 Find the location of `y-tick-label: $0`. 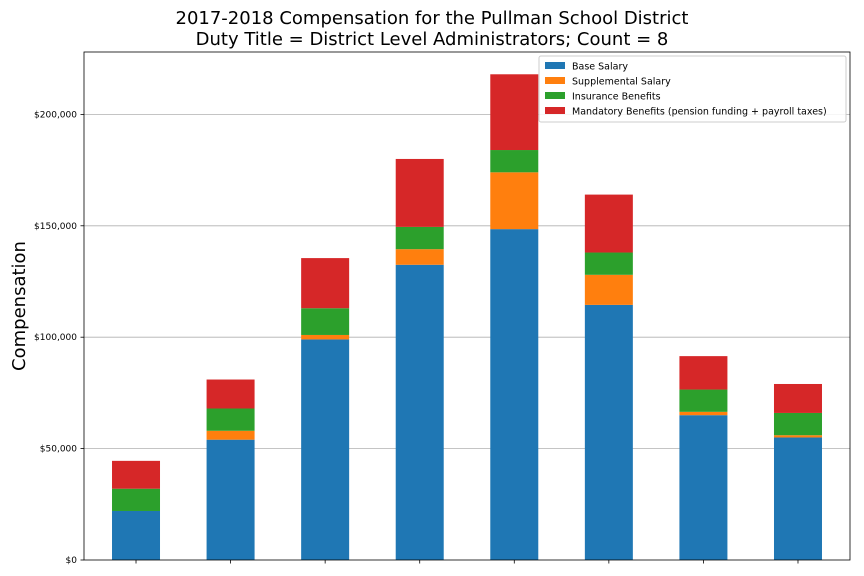

y-tick-label: $0 is located at coordinates (72, 561).